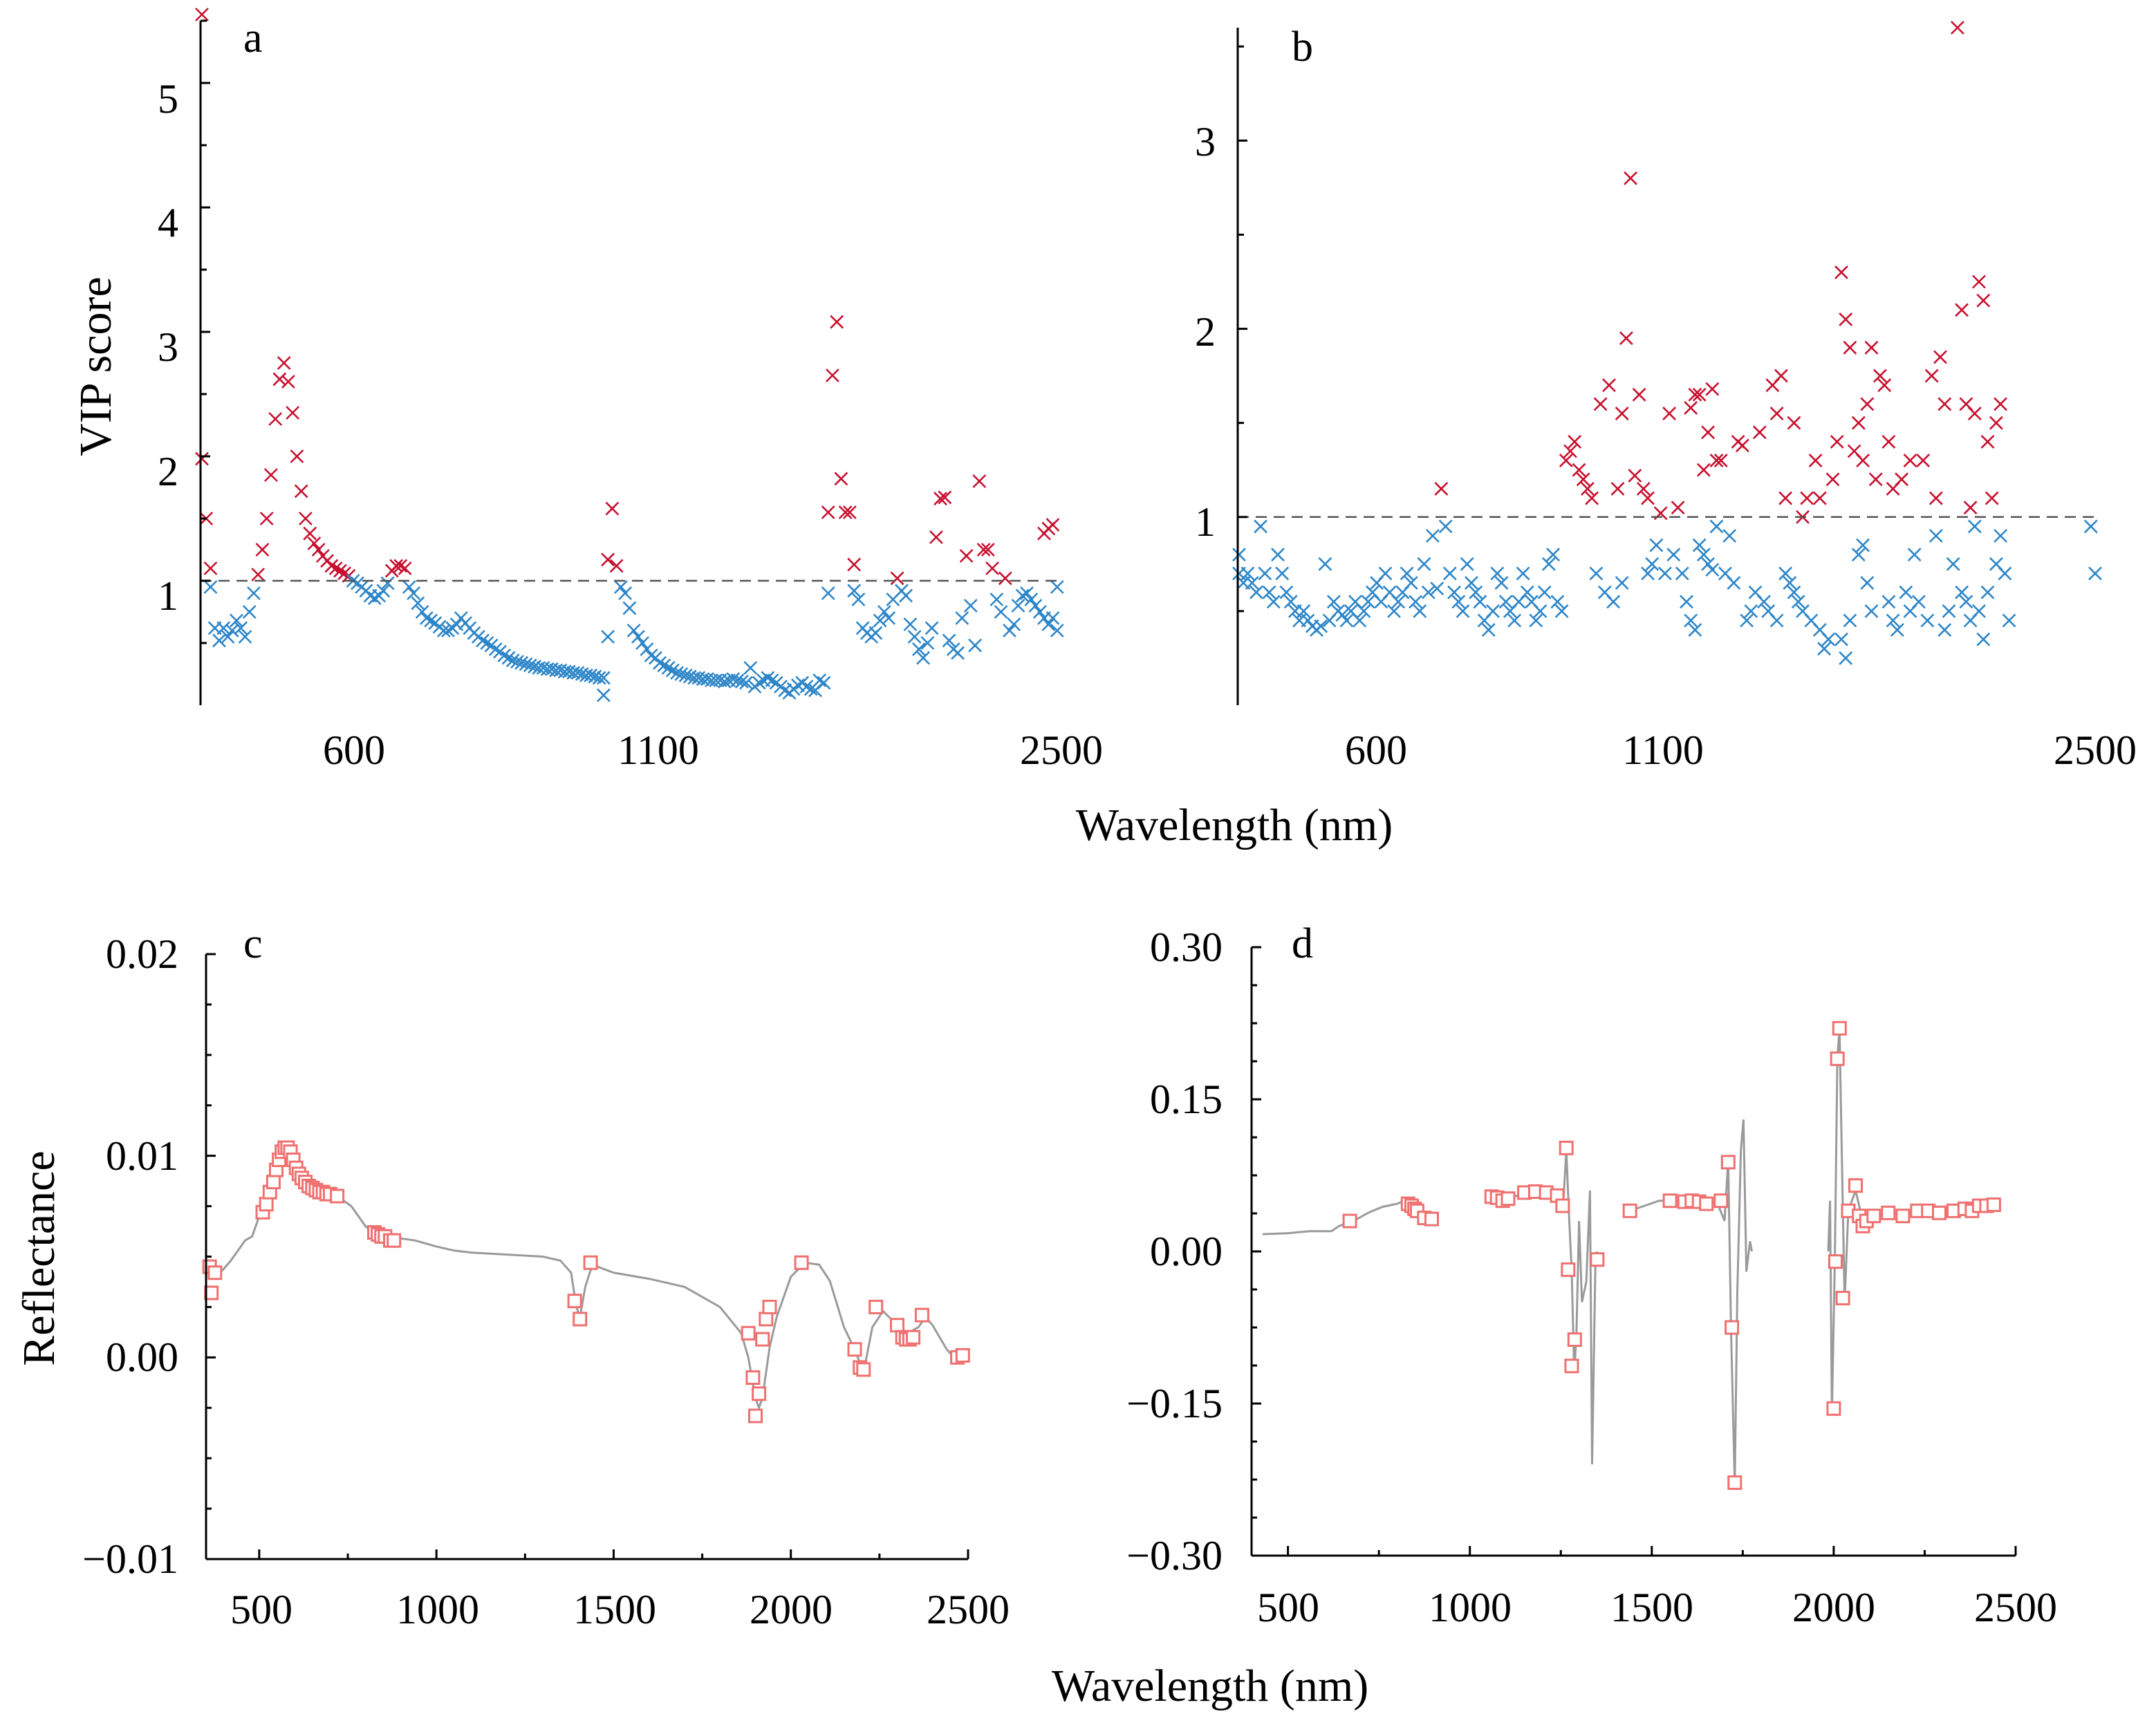  What do you see at coordinates (1302, 47) in the screenshot?
I see `panel-b-label: b` at bounding box center [1302, 47].